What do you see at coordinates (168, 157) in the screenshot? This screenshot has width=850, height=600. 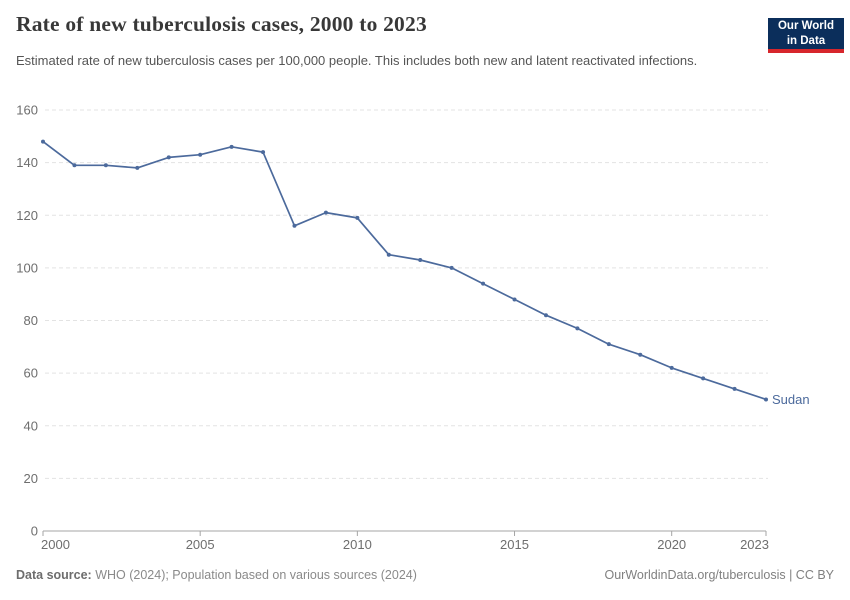 I see `data-point-sudan-2004` at bounding box center [168, 157].